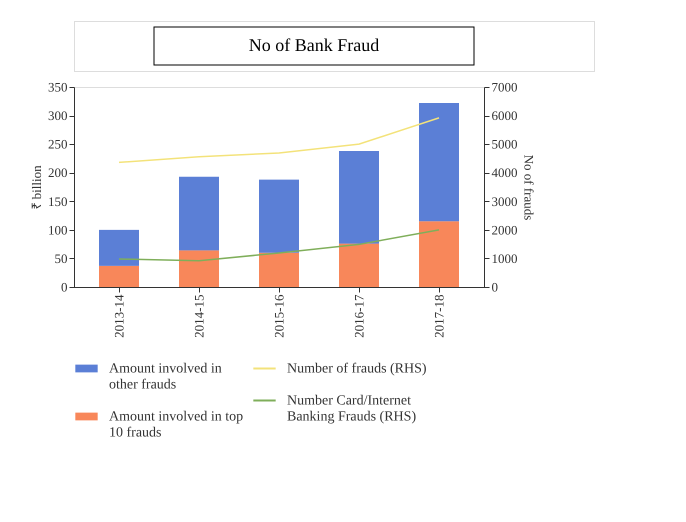  I want to click on y-axis-title: ₹ billion, so click(36, 187).